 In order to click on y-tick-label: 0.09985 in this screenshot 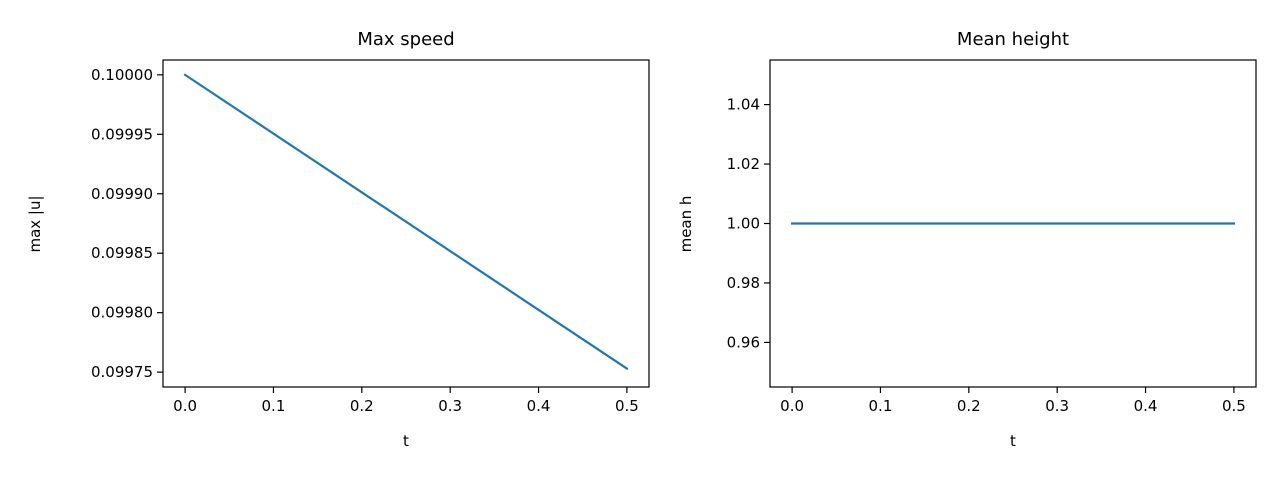, I will do `click(122, 253)`.